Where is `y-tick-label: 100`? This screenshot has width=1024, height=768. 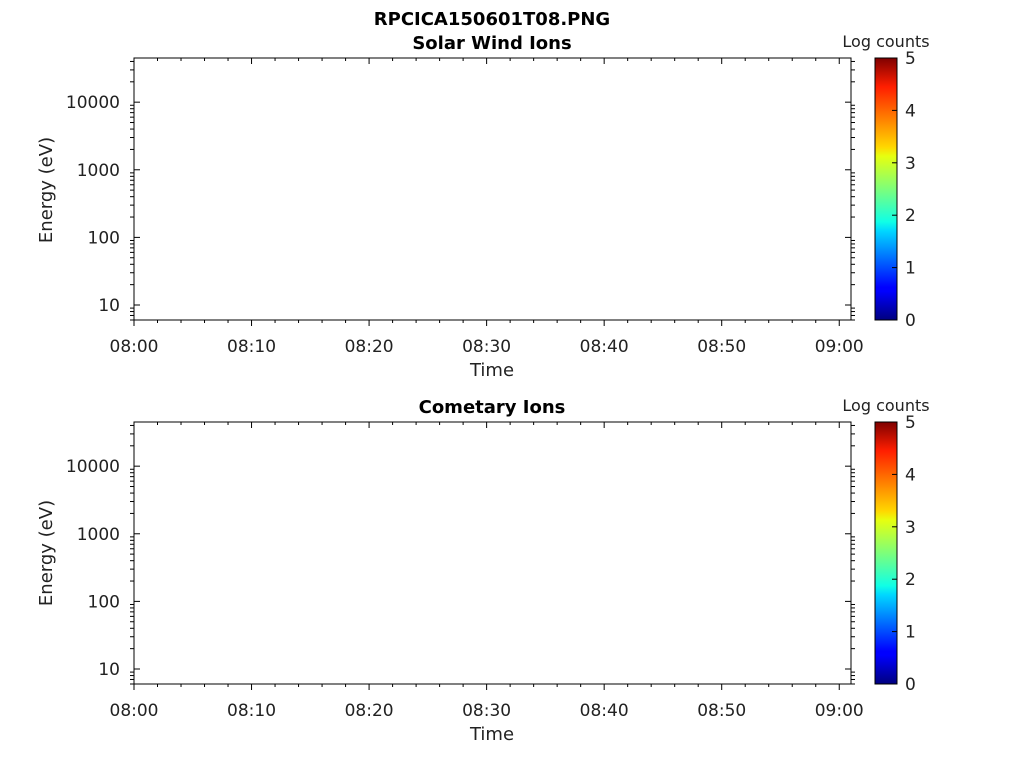
y-tick-label: 100 is located at coordinates (104, 238).